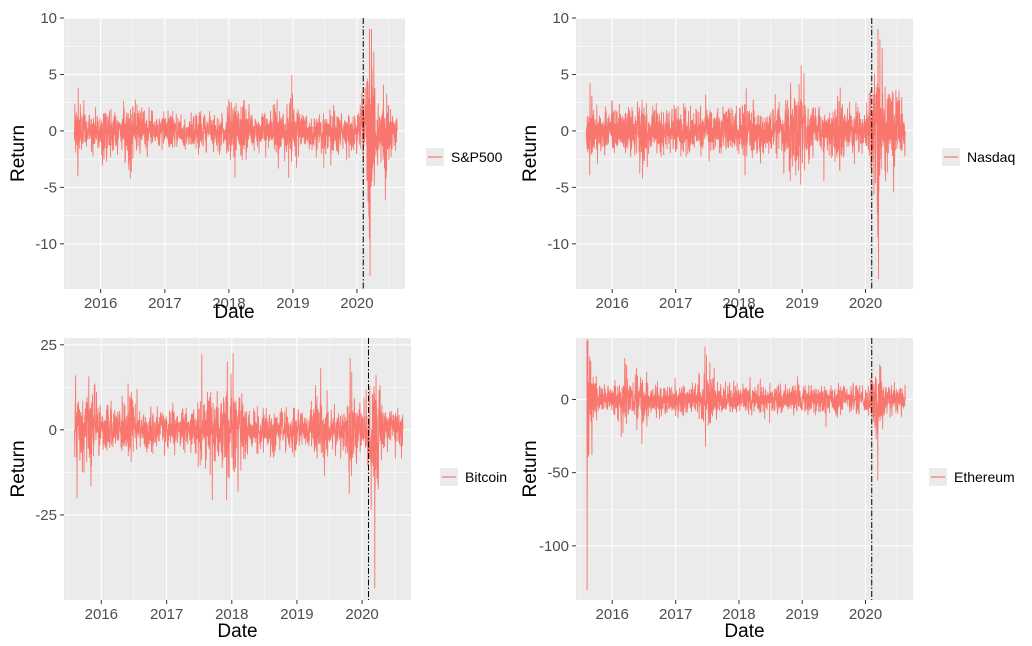  Describe the element at coordinates (235, 152) in the screenshot. I see `series-line-sp500` at that location.